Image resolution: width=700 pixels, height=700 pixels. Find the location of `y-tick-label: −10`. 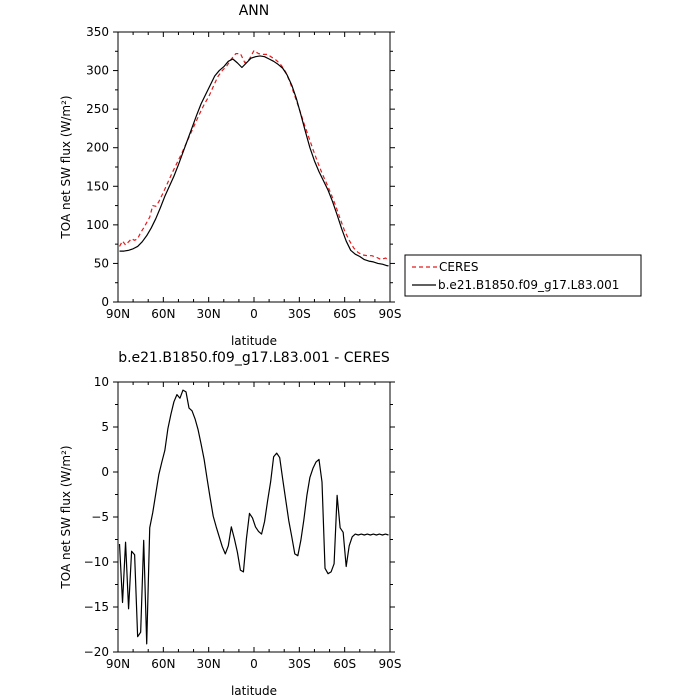

y-tick-label: −10 is located at coordinates (96, 562).